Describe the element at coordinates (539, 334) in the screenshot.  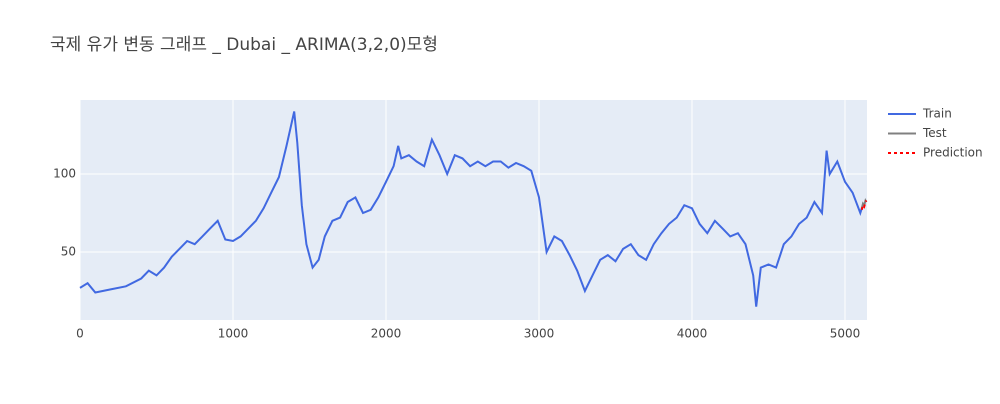
I see `x-tick-label: 3000` at that location.